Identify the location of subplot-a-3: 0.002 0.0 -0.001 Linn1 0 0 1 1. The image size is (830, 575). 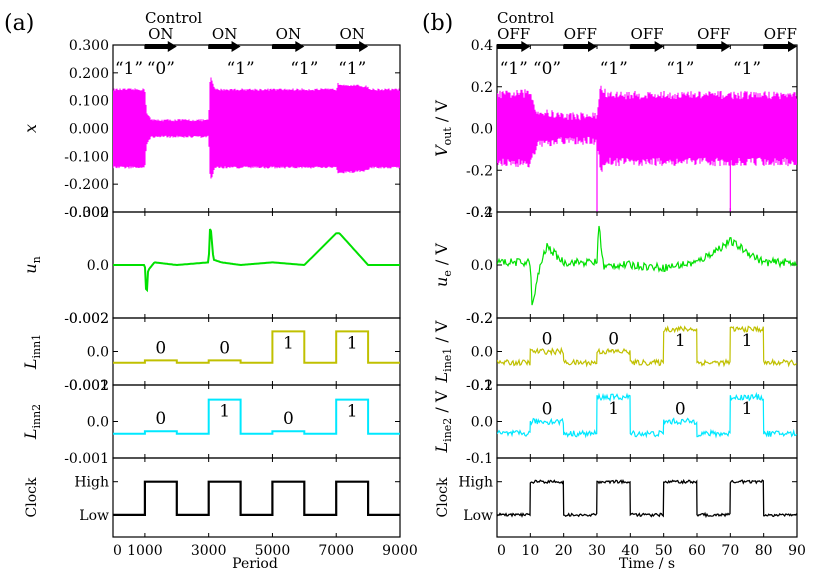
(211, 352).